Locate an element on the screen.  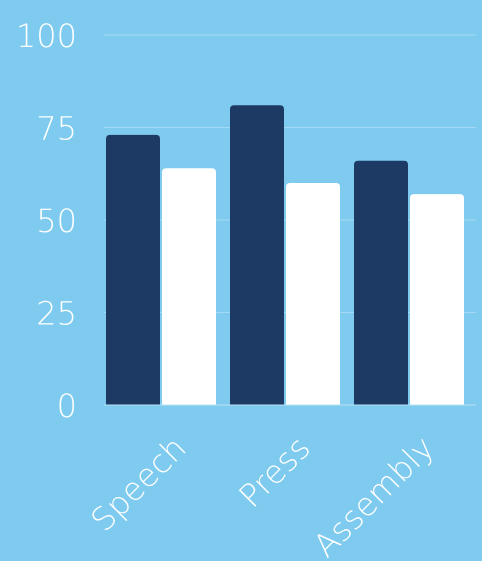
y-tick-label-0: 0 is located at coordinates (67, 406).